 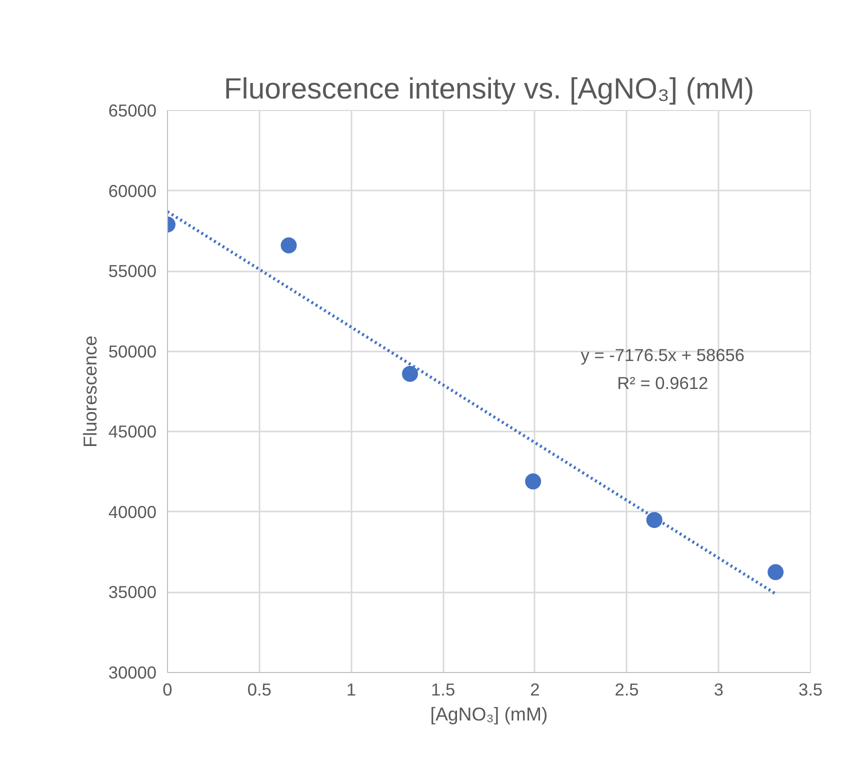 What do you see at coordinates (719, 690) in the screenshot?
I see `x-tick-label: 3` at bounding box center [719, 690].